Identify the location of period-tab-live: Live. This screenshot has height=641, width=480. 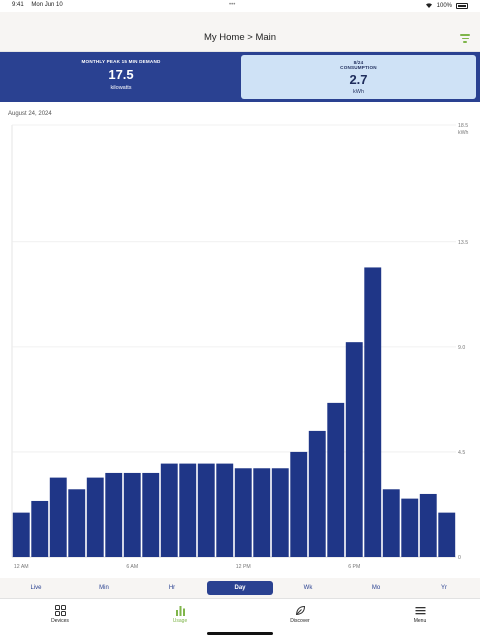
(36, 588).